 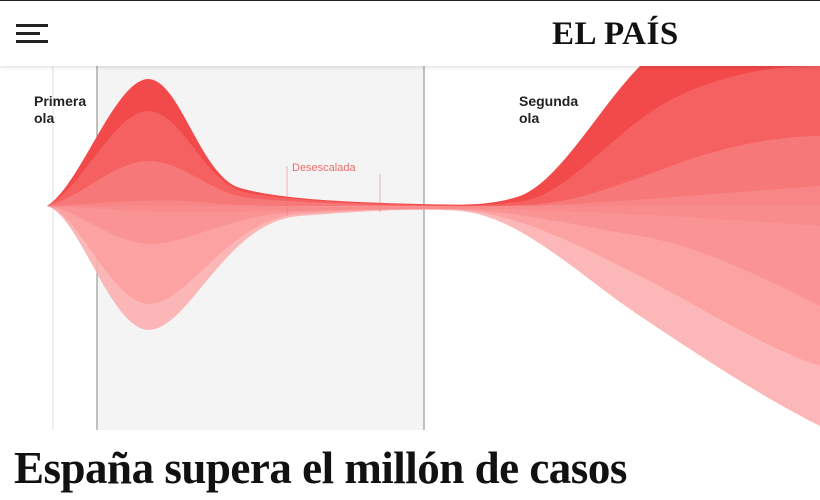 I want to click on second-wave-label: Segunda ola, so click(x=549, y=109).